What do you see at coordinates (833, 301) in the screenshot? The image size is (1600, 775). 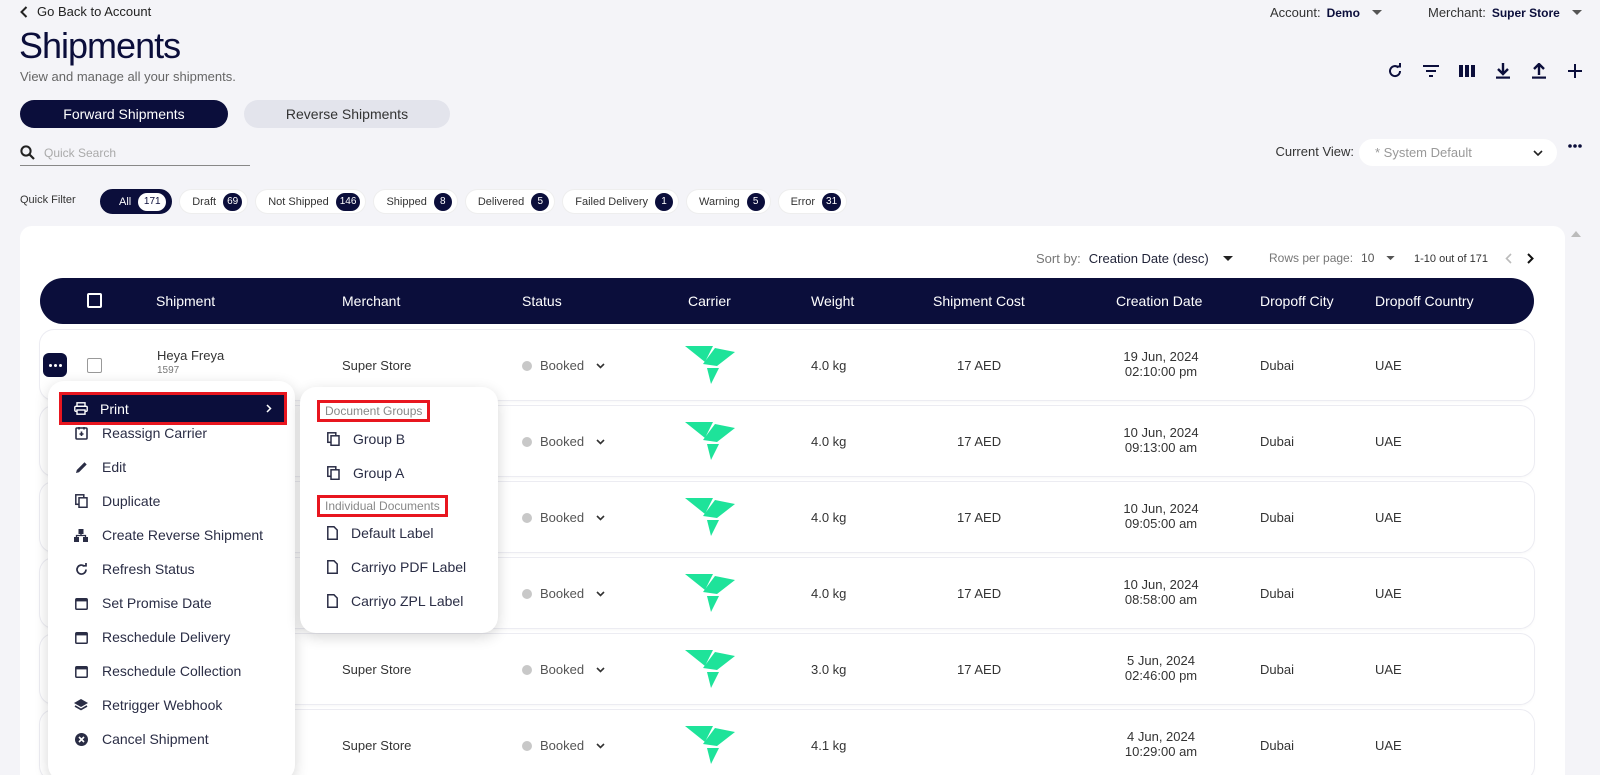 I see `column-weight: Weight` at bounding box center [833, 301].